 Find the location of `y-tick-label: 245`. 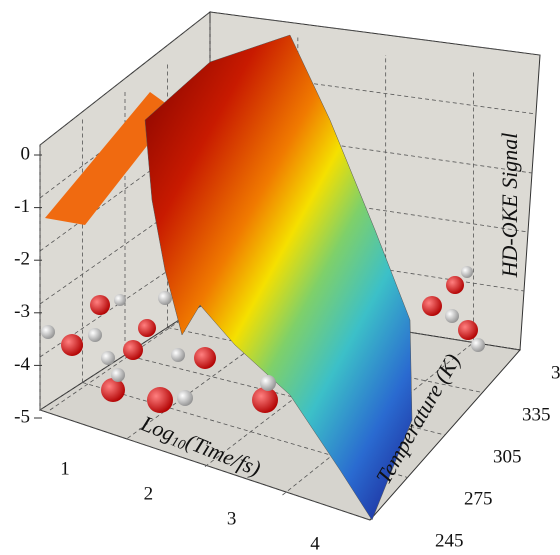

y-tick-label: 245 is located at coordinates (449, 540).